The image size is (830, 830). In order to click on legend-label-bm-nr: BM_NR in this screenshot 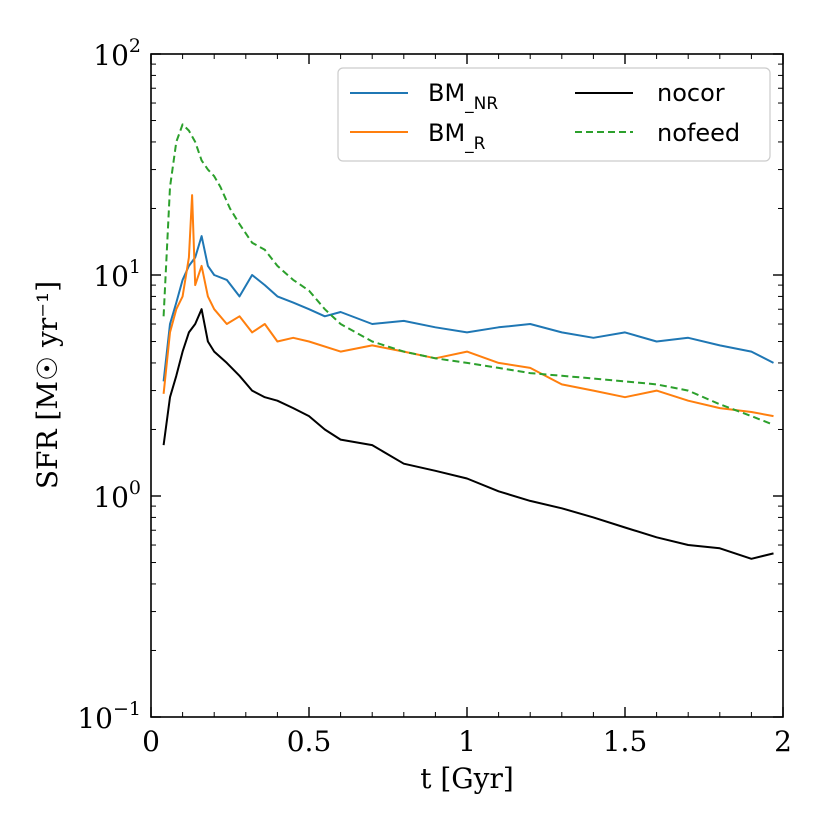, I will do `click(463, 96)`.